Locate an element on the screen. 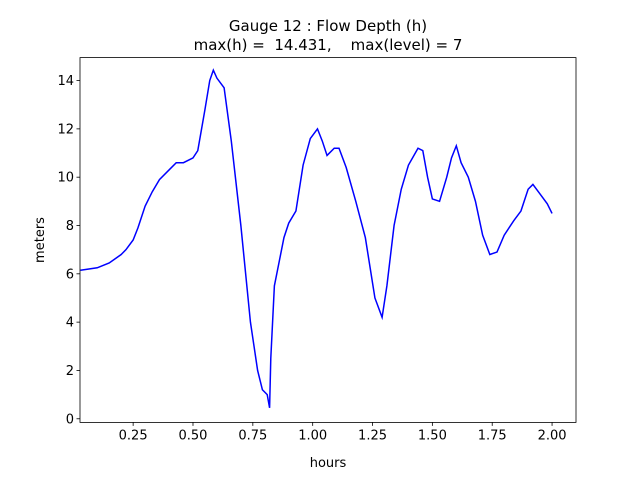 This screenshot has width=640, height=480. y-axis-label: meters is located at coordinates (40, 240).